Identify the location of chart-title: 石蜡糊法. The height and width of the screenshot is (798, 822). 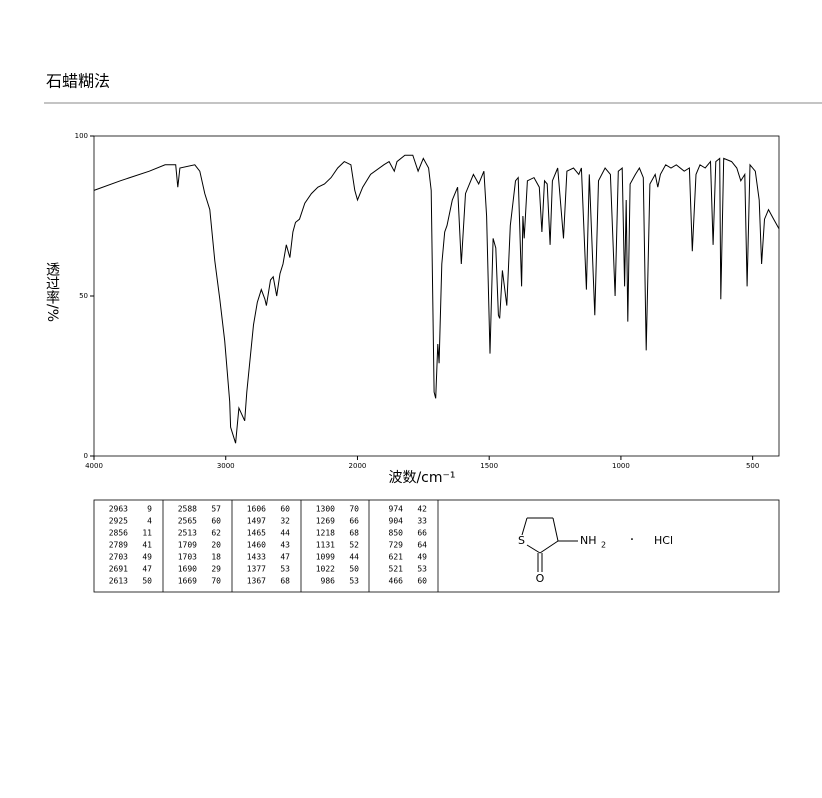
(78, 81).